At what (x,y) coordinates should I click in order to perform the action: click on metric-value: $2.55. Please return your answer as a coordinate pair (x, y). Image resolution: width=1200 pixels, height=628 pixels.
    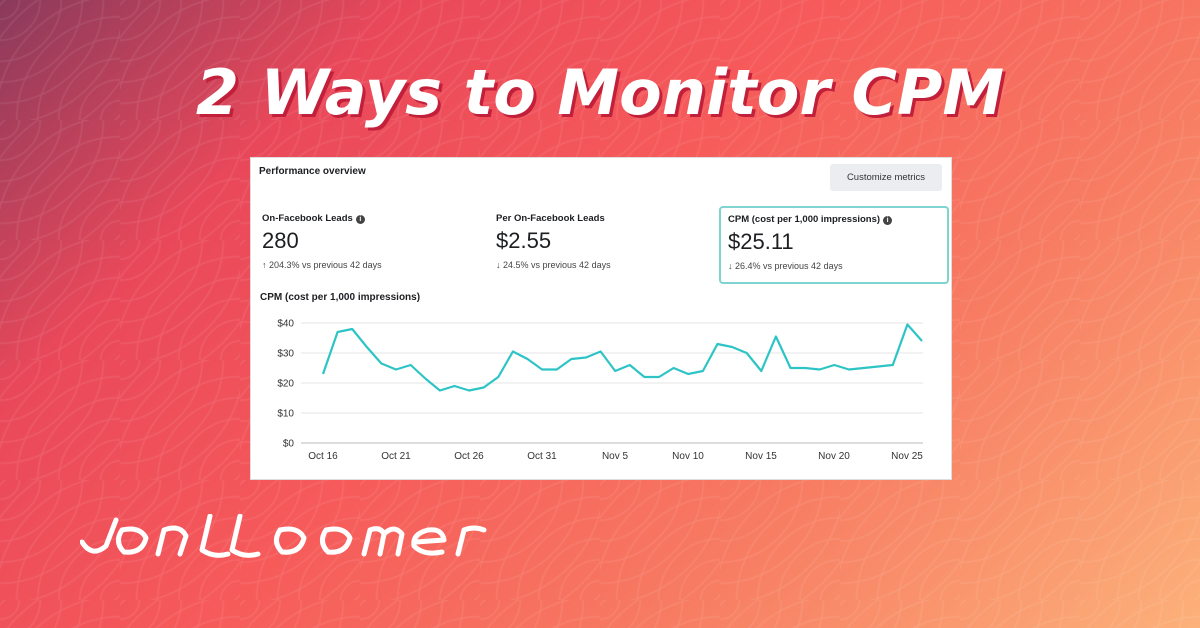
    Looking at the image, I should click on (524, 240).